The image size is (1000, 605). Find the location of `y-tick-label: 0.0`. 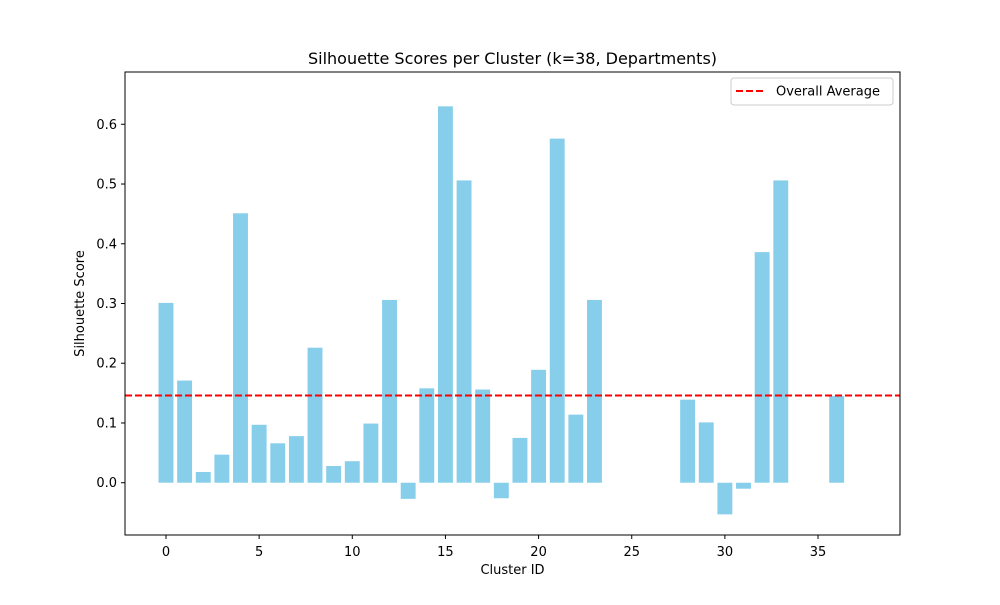

y-tick-label: 0.0 is located at coordinates (106, 483).